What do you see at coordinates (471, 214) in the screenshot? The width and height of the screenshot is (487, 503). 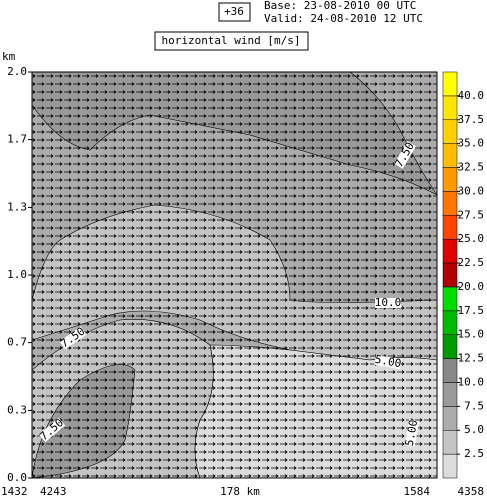 I see `colorbar-label: 27.5` at bounding box center [471, 214].